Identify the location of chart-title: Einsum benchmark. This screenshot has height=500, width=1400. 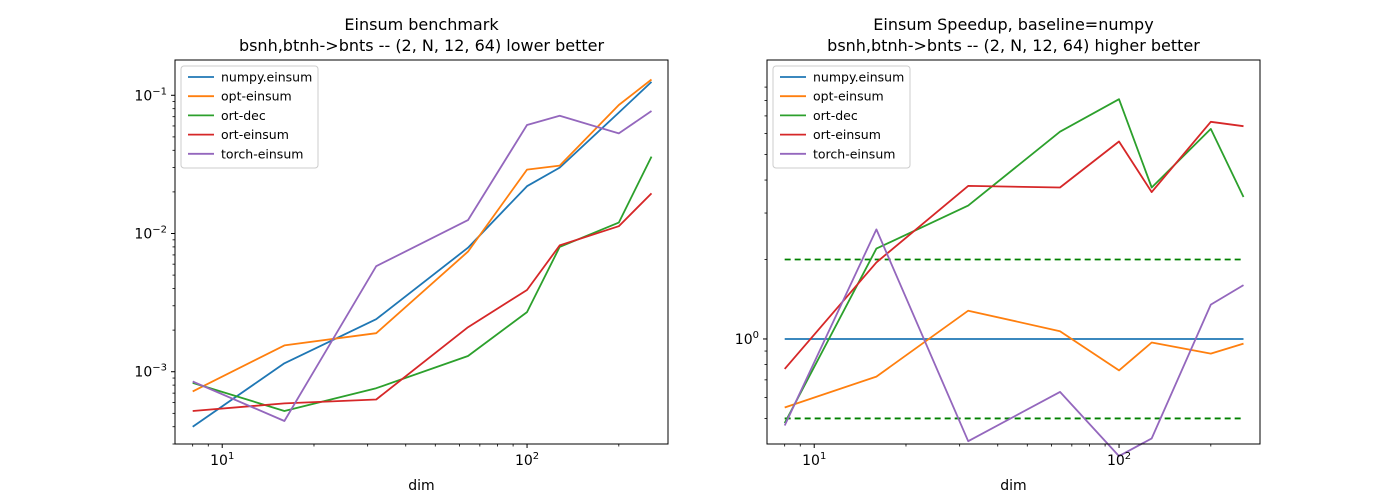
(421, 24).